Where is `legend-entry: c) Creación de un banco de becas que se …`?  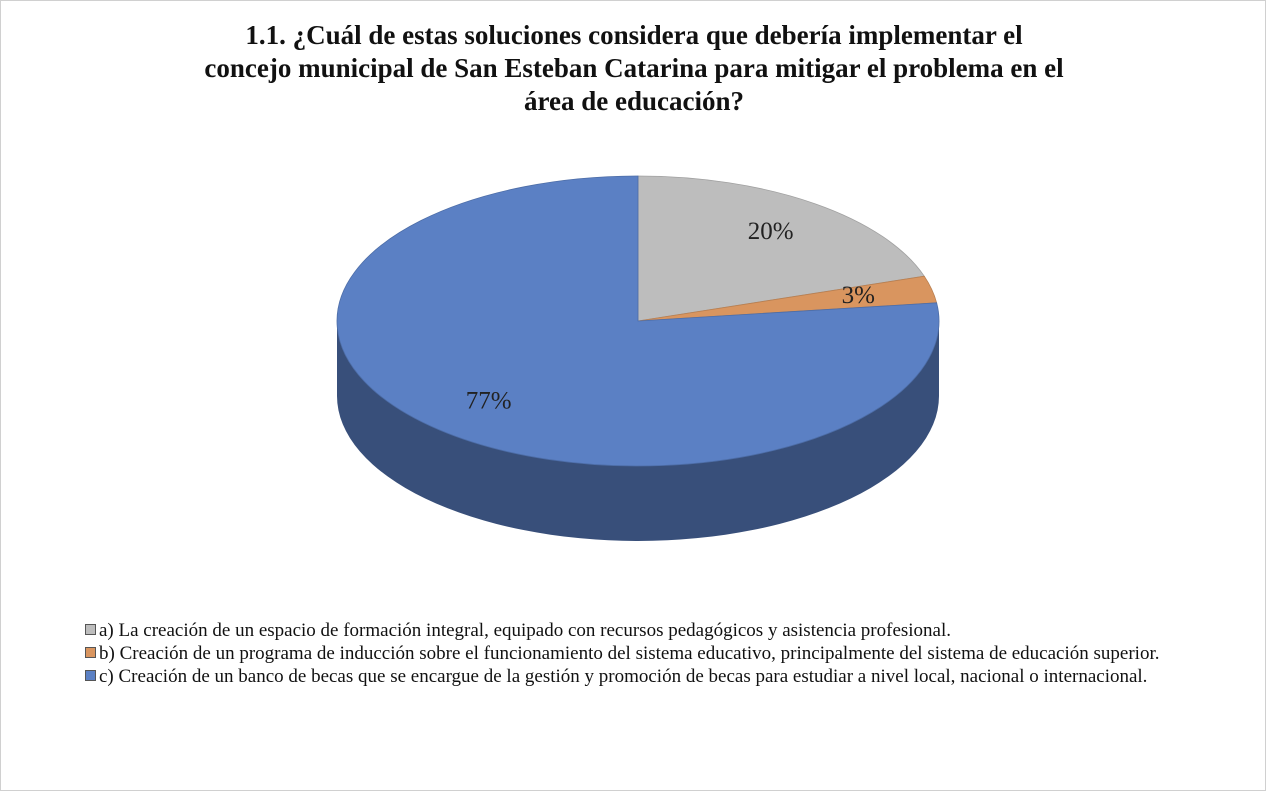
legend-entry: c) Creación de un banco de becas que se … is located at coordinates (645, 676).